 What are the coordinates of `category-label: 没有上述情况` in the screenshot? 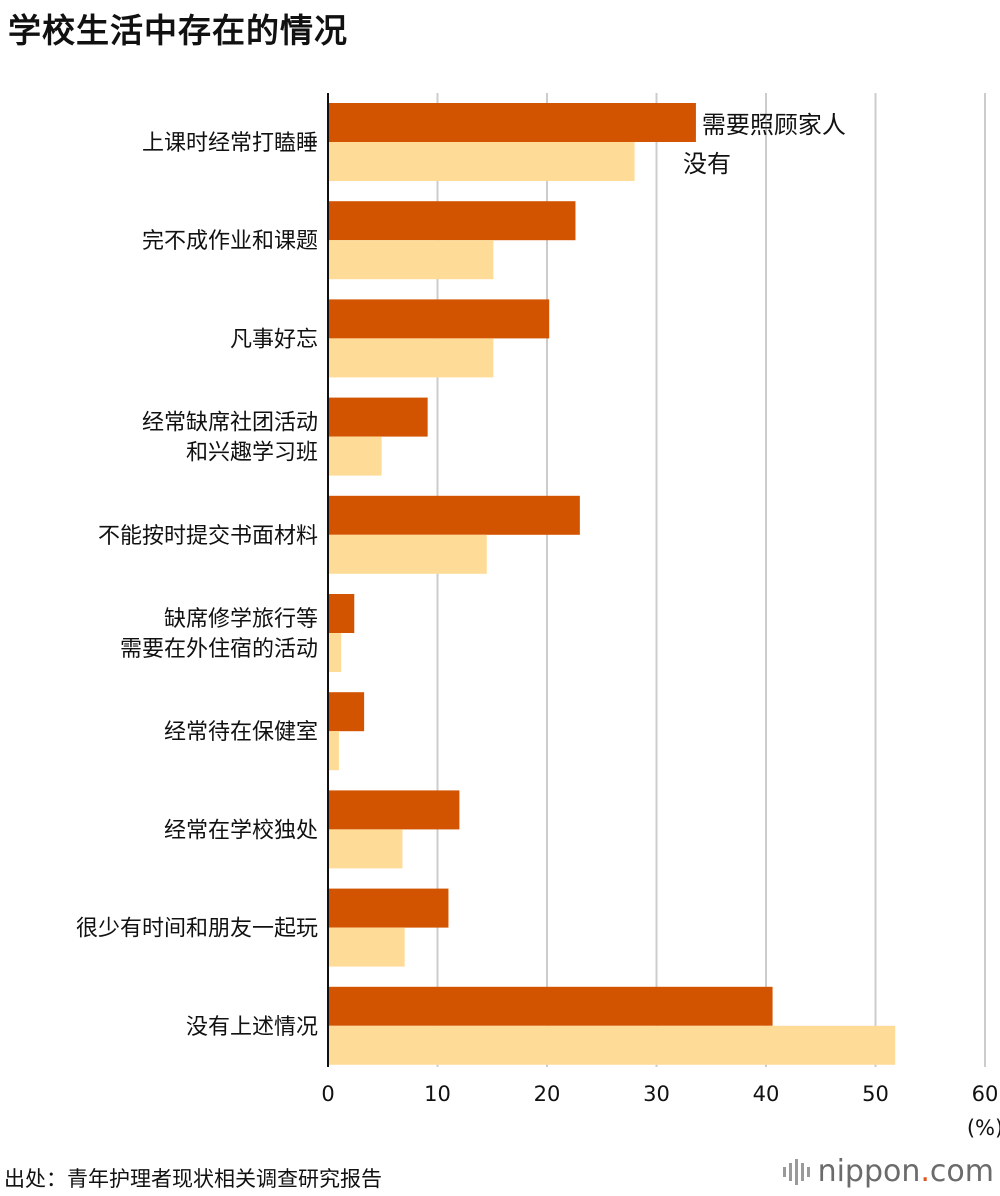 It's located at (252, 1027).